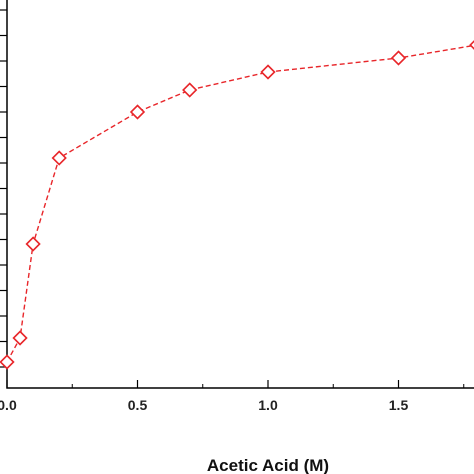 Image resolution: width=474 pixels, height=474 pixels. What do you see at coordinates (268, 465) in the screenshot?
I see `x-axis-label: Acetic Acid (M)` at bounding box center [268, 465].